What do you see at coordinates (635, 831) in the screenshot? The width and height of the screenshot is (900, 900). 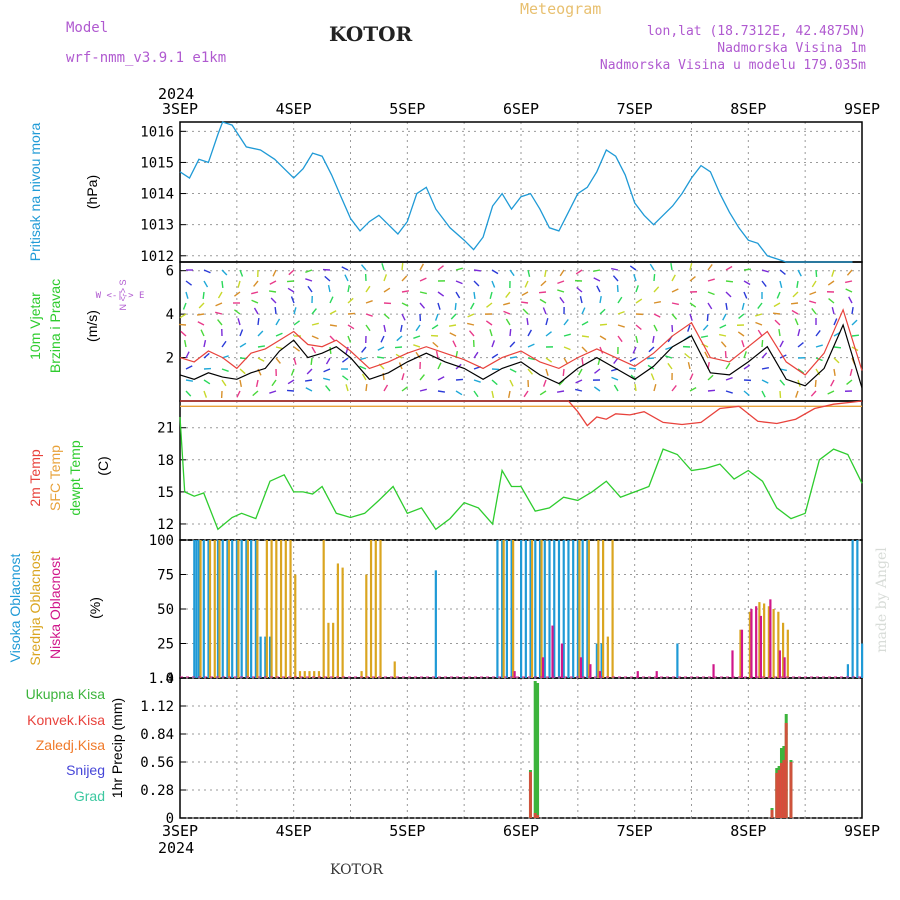 I see `x-tick-label-bottom: 7SEP` at bounding box center [635, 831].